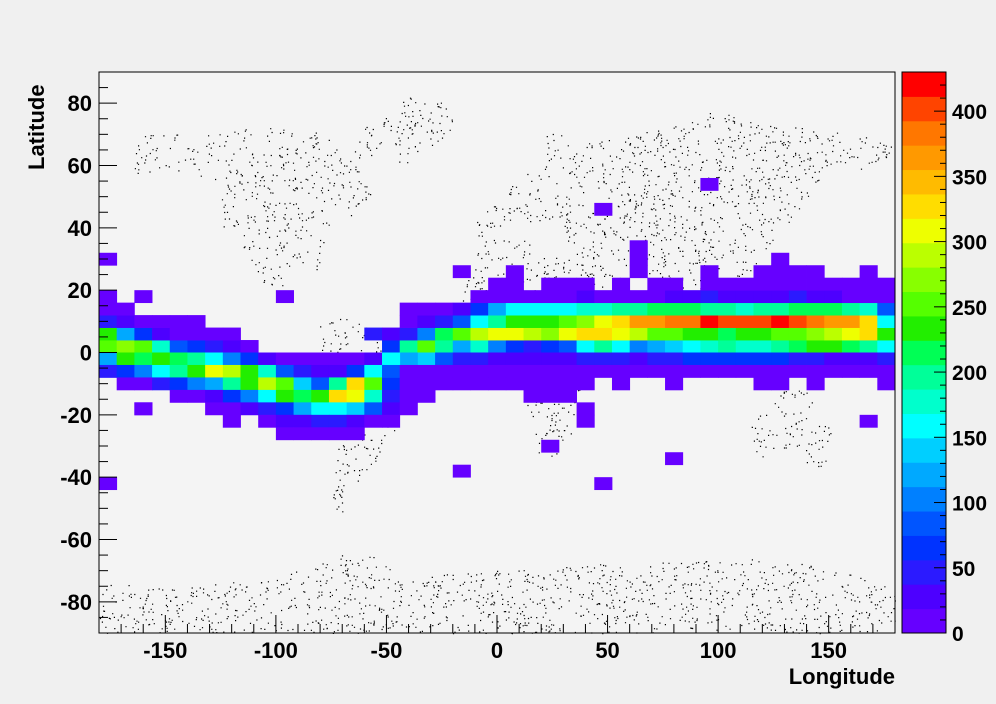  What do you see at coordinates (969, 112) in the screenshot?
I see `colorbar-tick-label: 400` at bounding box center [969, 112].